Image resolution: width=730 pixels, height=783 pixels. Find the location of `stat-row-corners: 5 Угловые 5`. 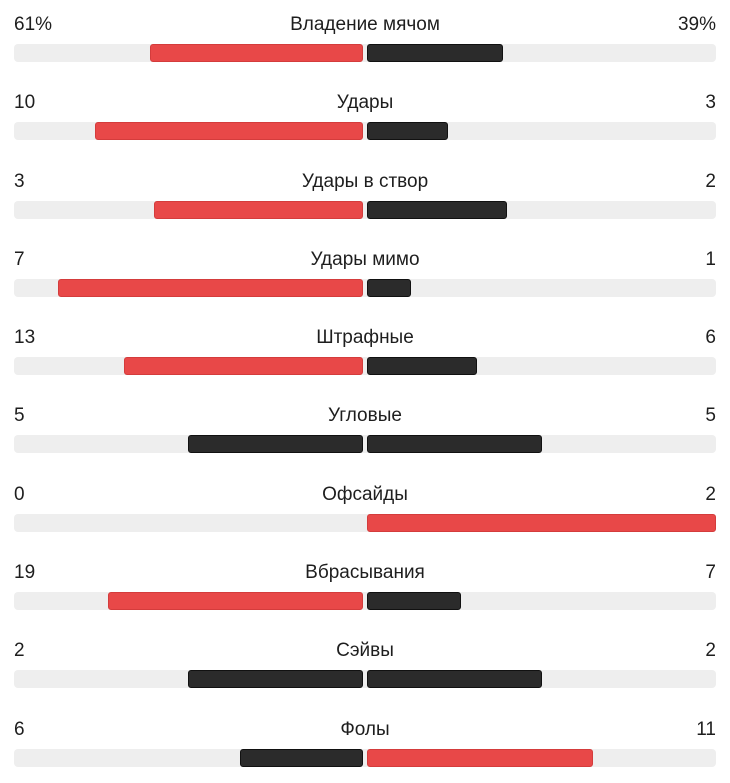

stat-row-corners: 5 Угловые 5 is located at coordinates (365, 430).